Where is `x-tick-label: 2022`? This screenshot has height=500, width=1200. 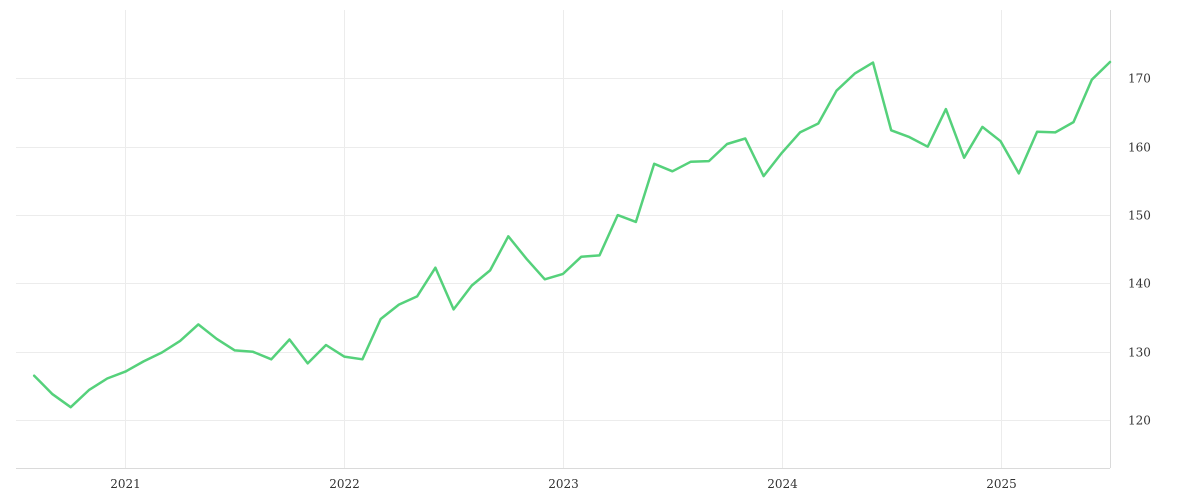
x-tick-label: 2022 is located at coordinates (344, 484).